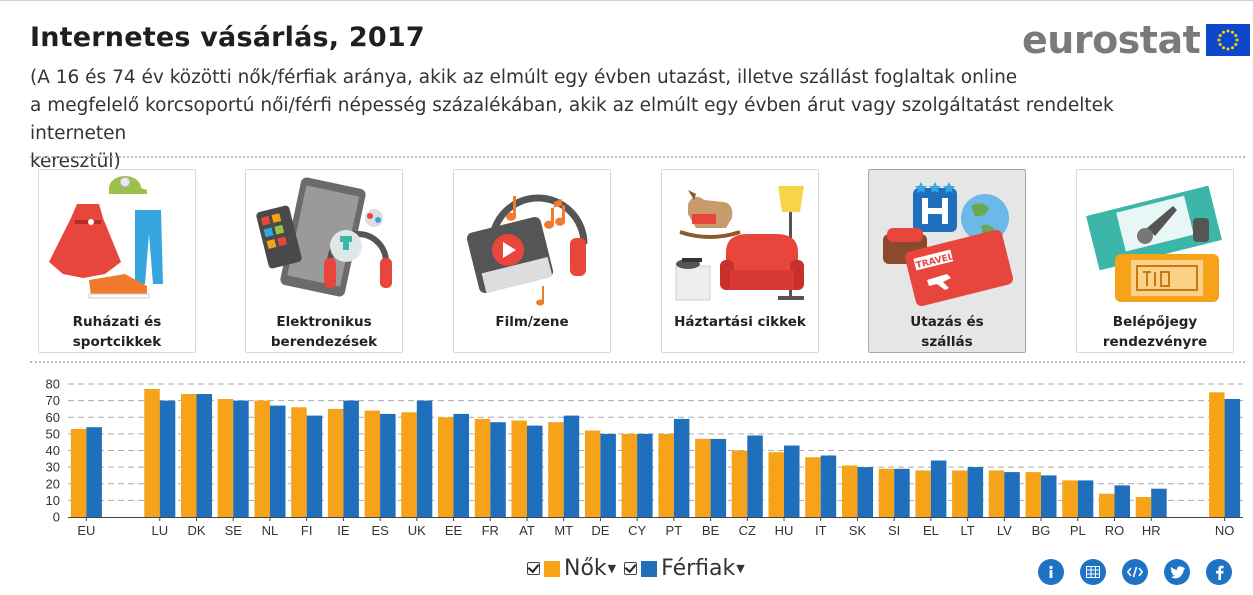 The height and width of the screenshot is (595, 1253). I want to click on bar-women-nl, so click(262, 458).